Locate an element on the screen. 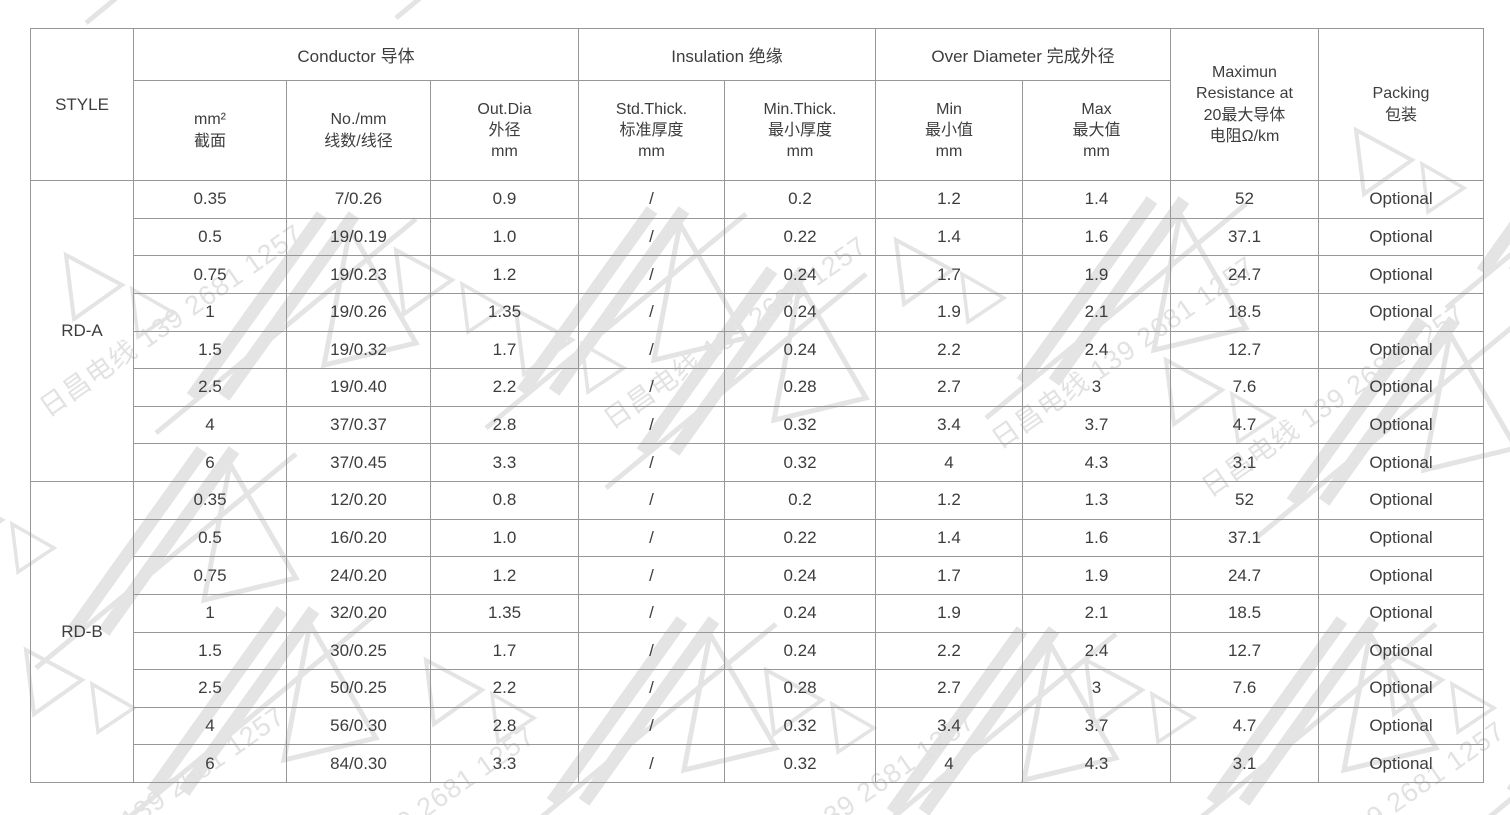 This screenshot has height=815, width=1510. table-row: 4 37/0.37 2.8/0.32 3.4 3.7 4.7 Optional is located at coordinates (757, 425).